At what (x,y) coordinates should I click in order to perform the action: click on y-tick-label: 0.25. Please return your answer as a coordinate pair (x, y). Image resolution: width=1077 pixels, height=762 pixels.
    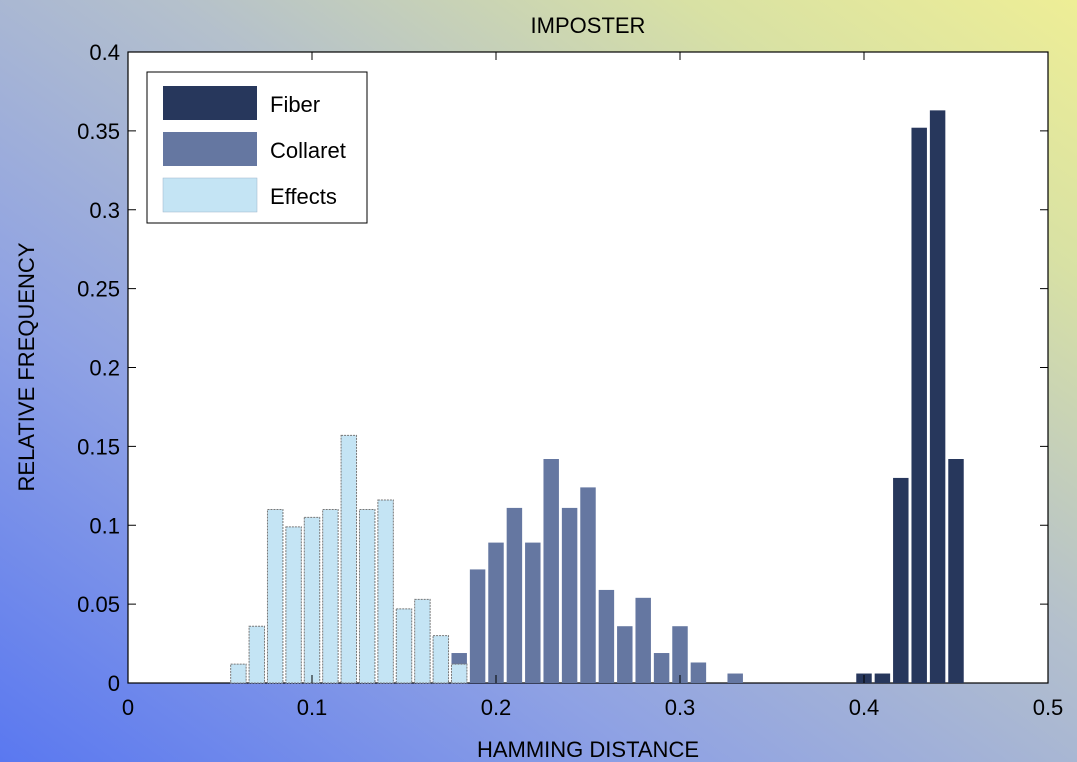
    Looking at the image, I should click on (98, 289).